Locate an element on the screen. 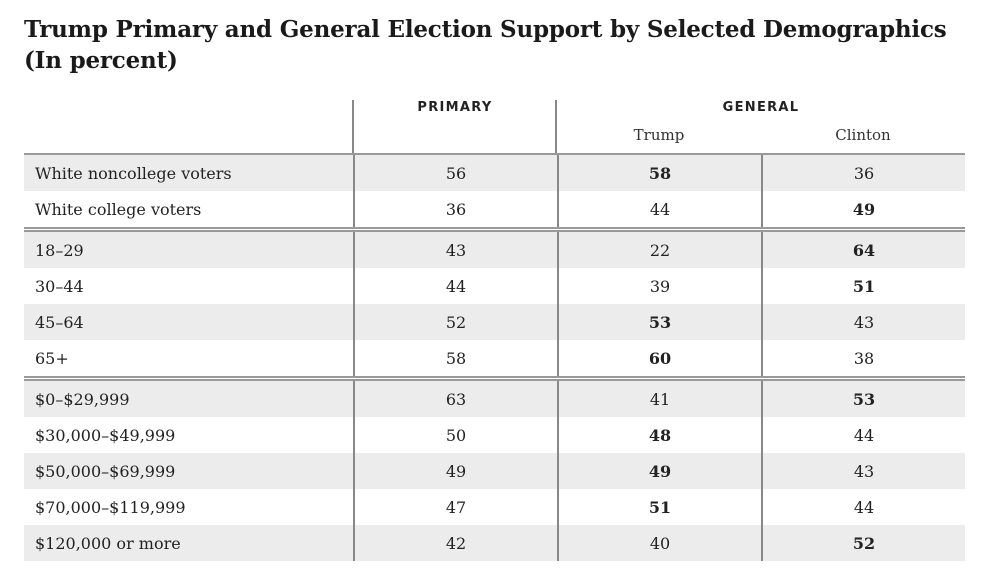 This screenshot has height=586, width=990. table-row: White noncollege voters 56 58 36 is located at coordinates (494, 173).